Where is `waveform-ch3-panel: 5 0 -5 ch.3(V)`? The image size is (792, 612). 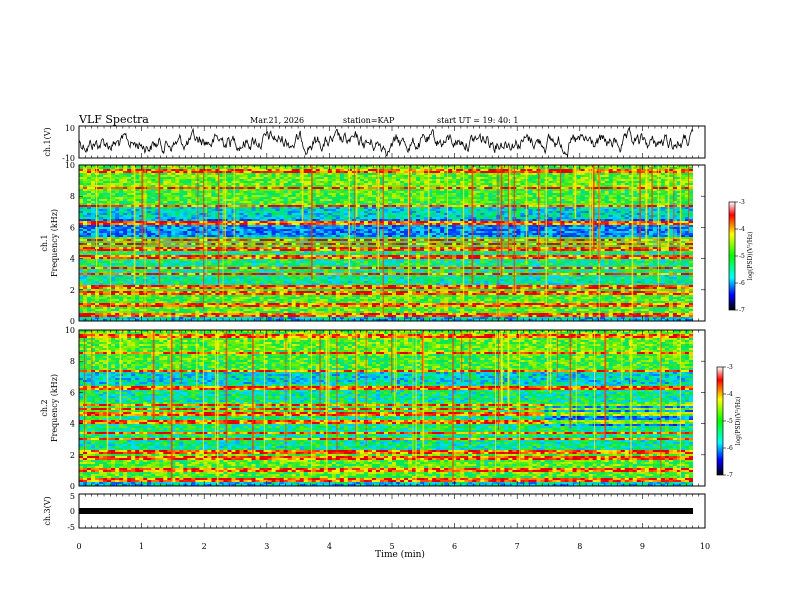 waveform-ch3-panel: 5 0 -5 ch.3(V) is located at coordinates (374, 512).